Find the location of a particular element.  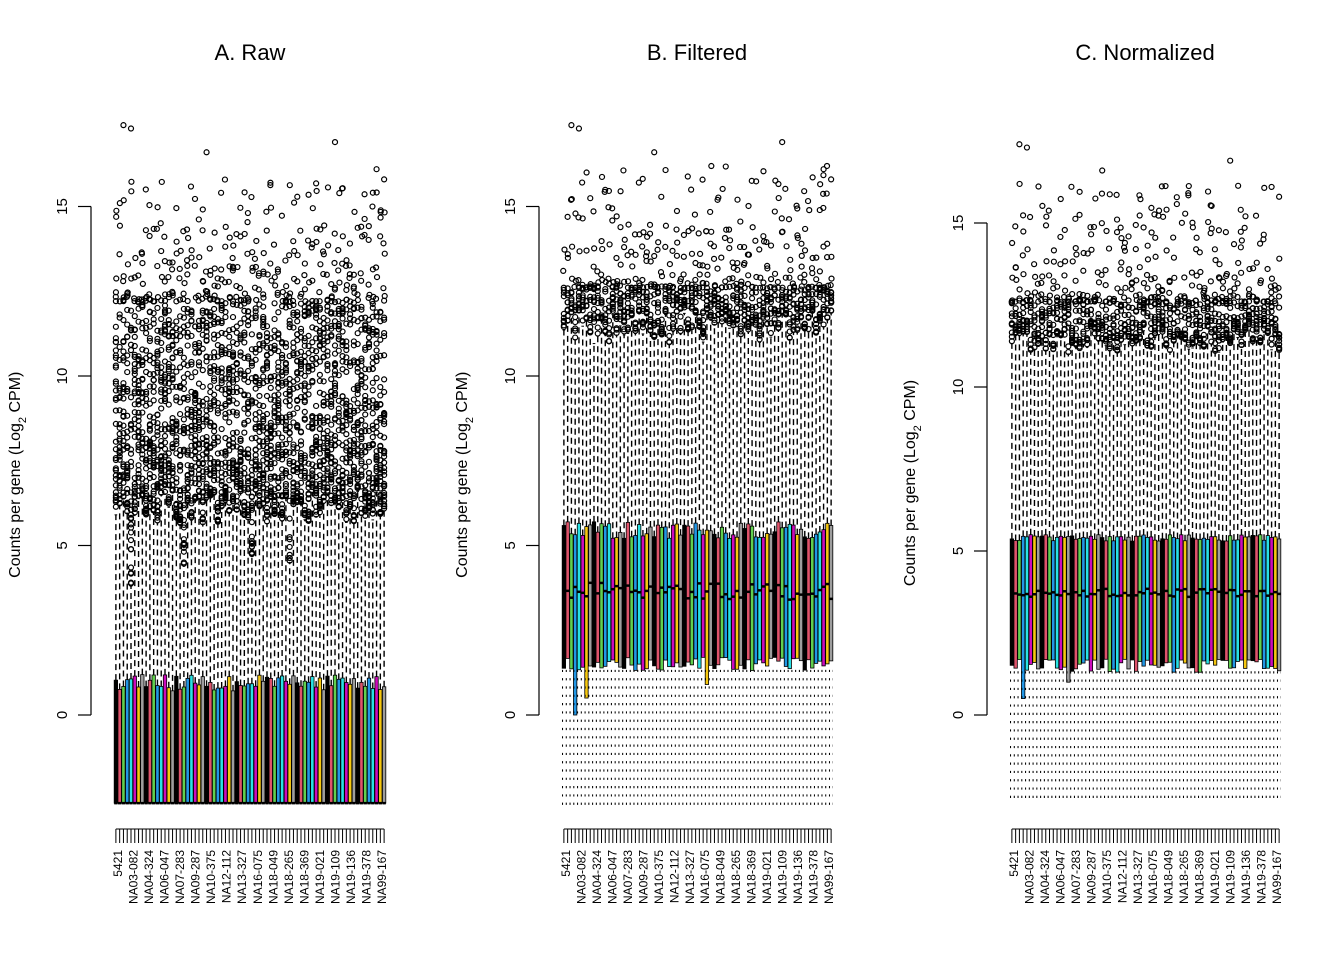

y-tick-label: 0 is located at coordinates (62, 715).